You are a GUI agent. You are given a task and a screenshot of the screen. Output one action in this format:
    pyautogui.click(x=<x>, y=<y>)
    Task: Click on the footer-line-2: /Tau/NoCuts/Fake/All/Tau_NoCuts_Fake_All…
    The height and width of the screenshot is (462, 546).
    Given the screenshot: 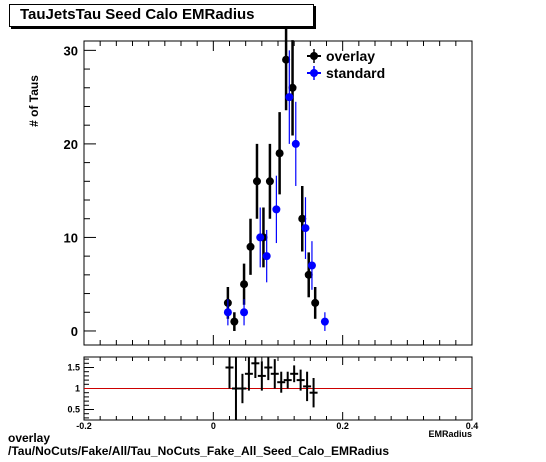 What is the action you would take?
    pyautogui.click(x=198, y=451)
    